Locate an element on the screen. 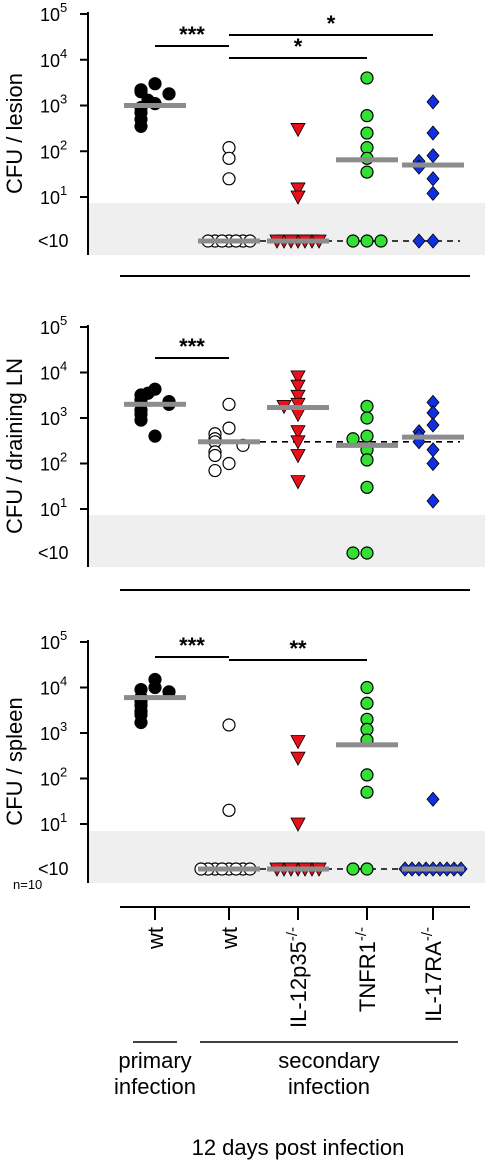  significance-label: ** is located at coordinates (298, 648).